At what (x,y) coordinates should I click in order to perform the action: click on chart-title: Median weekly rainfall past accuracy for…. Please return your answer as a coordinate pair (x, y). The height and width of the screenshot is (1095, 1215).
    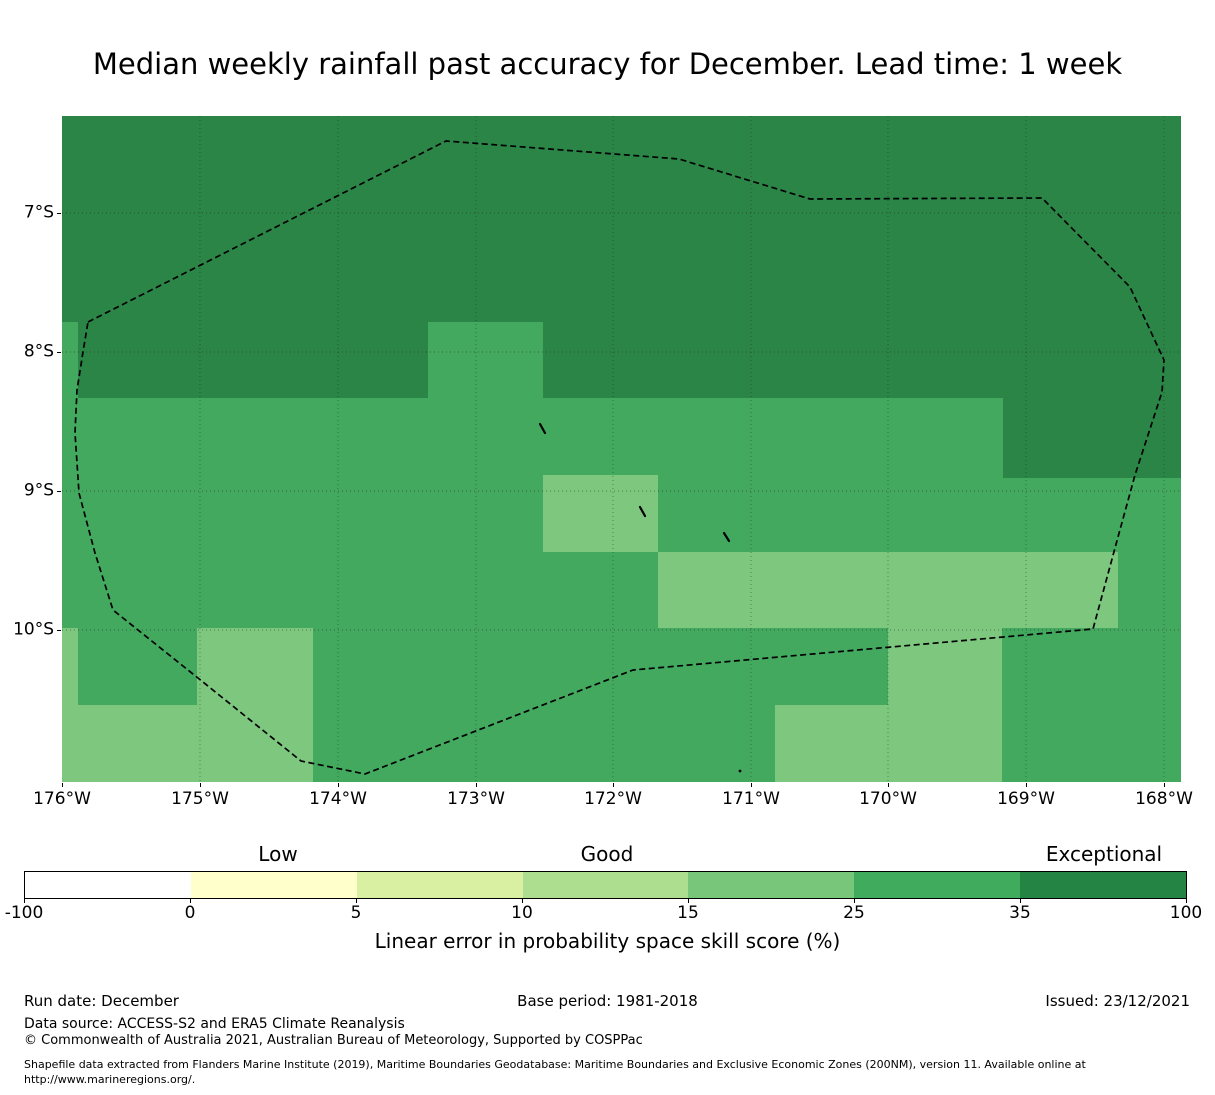
    Looking at the image, I should click on (607, 64).